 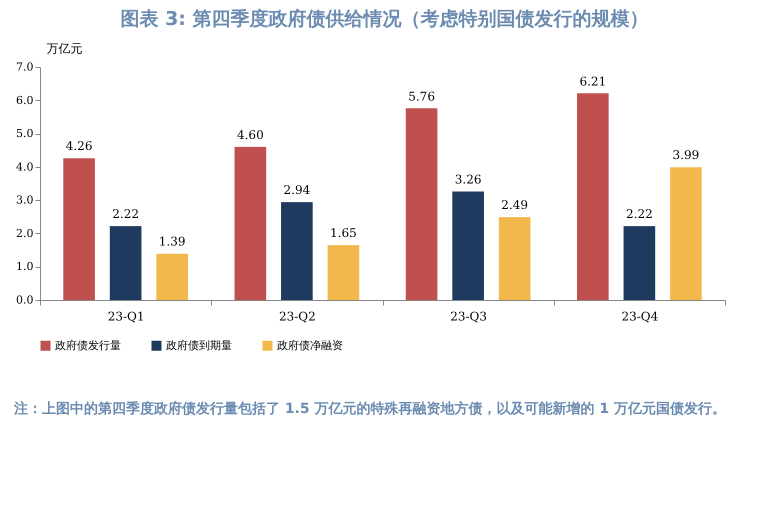 What do you see at coordinates (469, 317) in the screenshot?
I see `x-tick-label: 23-Q3` at bounding box center [469, 317].